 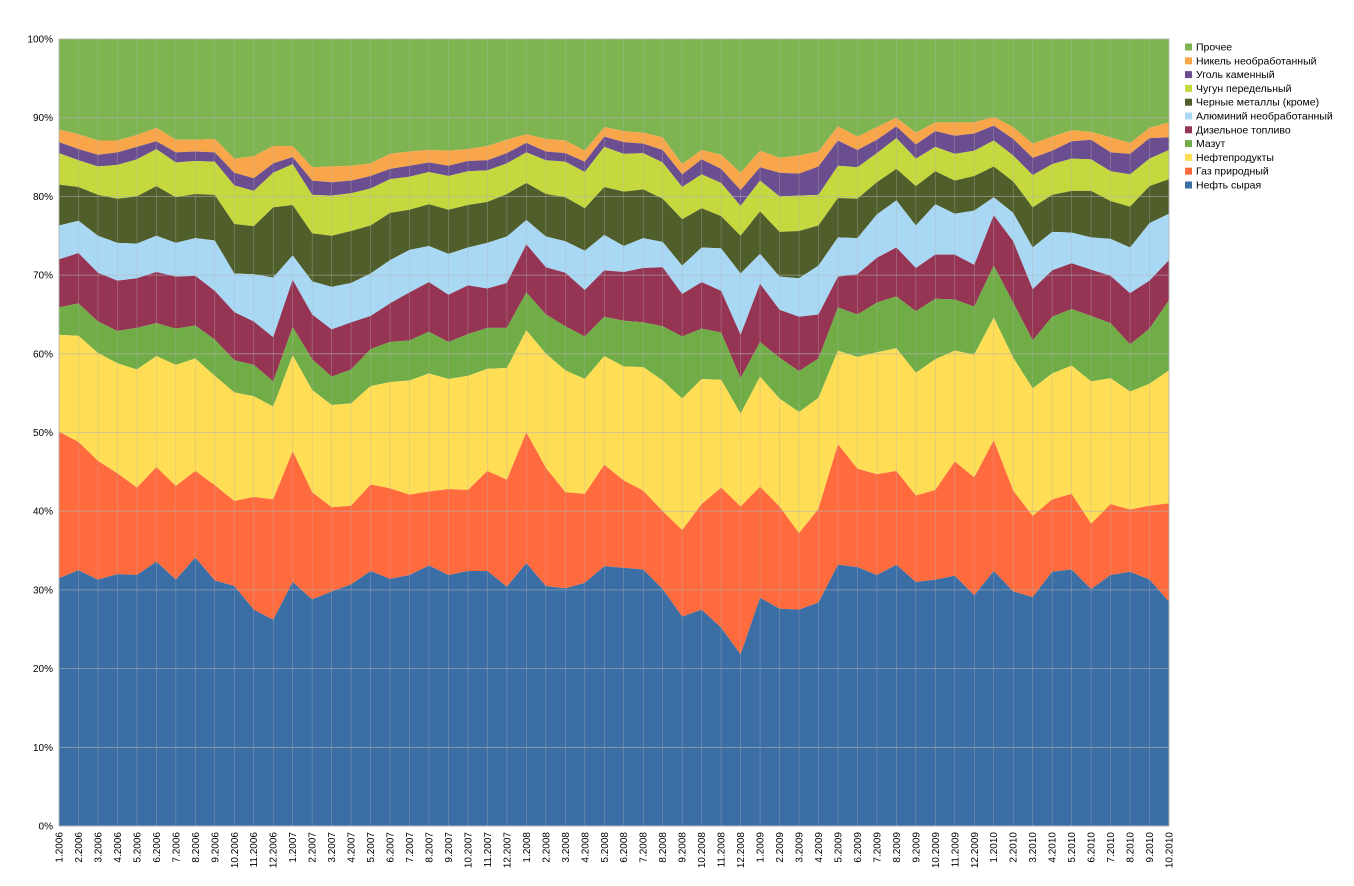 What do you see at coordinates (313, 847) in the screenshot?
I see `x-tick-label: 2.2007` at bounding box center [313, 847].